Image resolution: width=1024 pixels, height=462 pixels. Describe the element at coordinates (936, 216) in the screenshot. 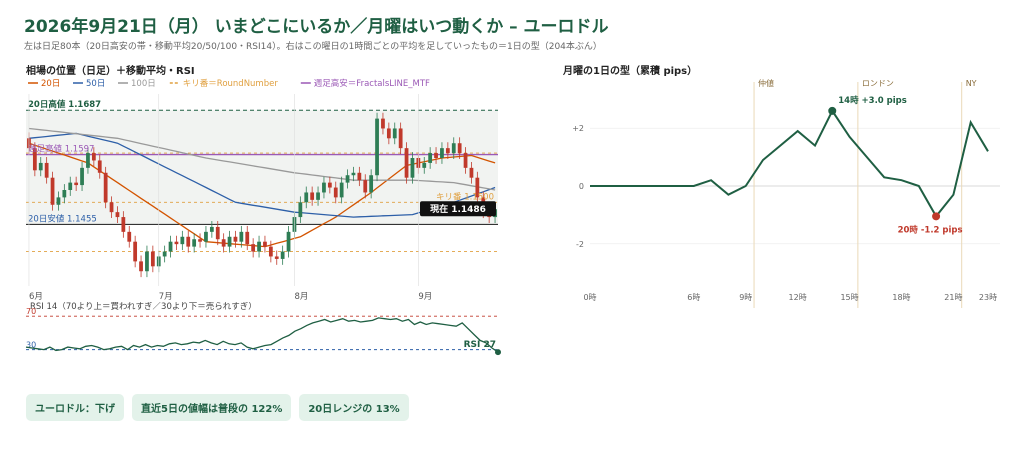

I see `min-point` at that location.